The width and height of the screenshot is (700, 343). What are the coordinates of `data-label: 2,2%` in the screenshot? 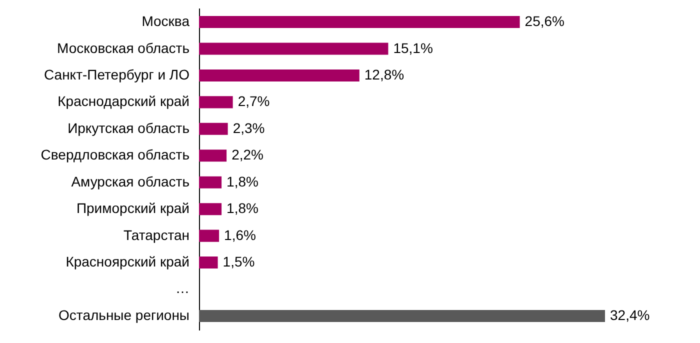 It's located at (248, 154).